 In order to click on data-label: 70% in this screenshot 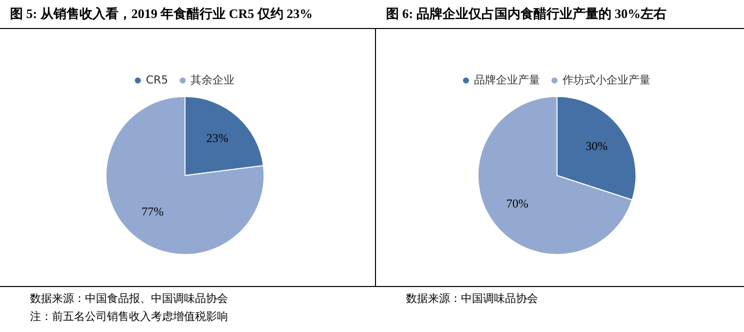, I will do `click(517, 203)`.